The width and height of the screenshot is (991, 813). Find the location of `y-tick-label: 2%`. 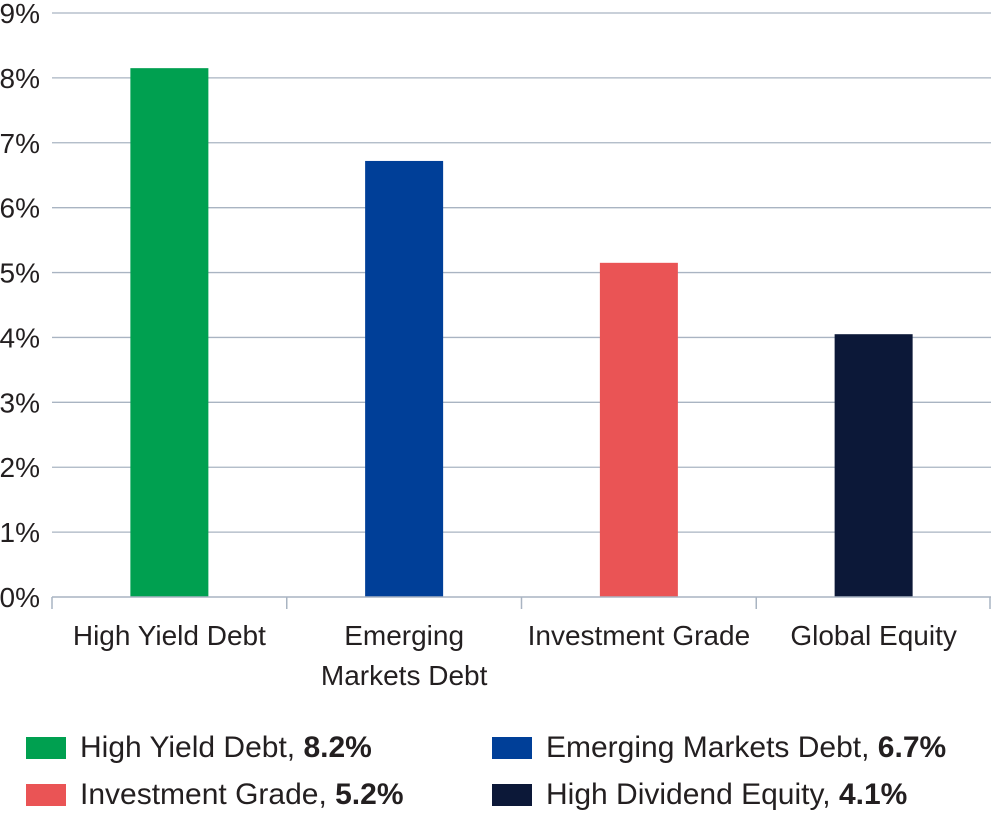

y-tick-label: 2% is located at coordinates (20, 467).